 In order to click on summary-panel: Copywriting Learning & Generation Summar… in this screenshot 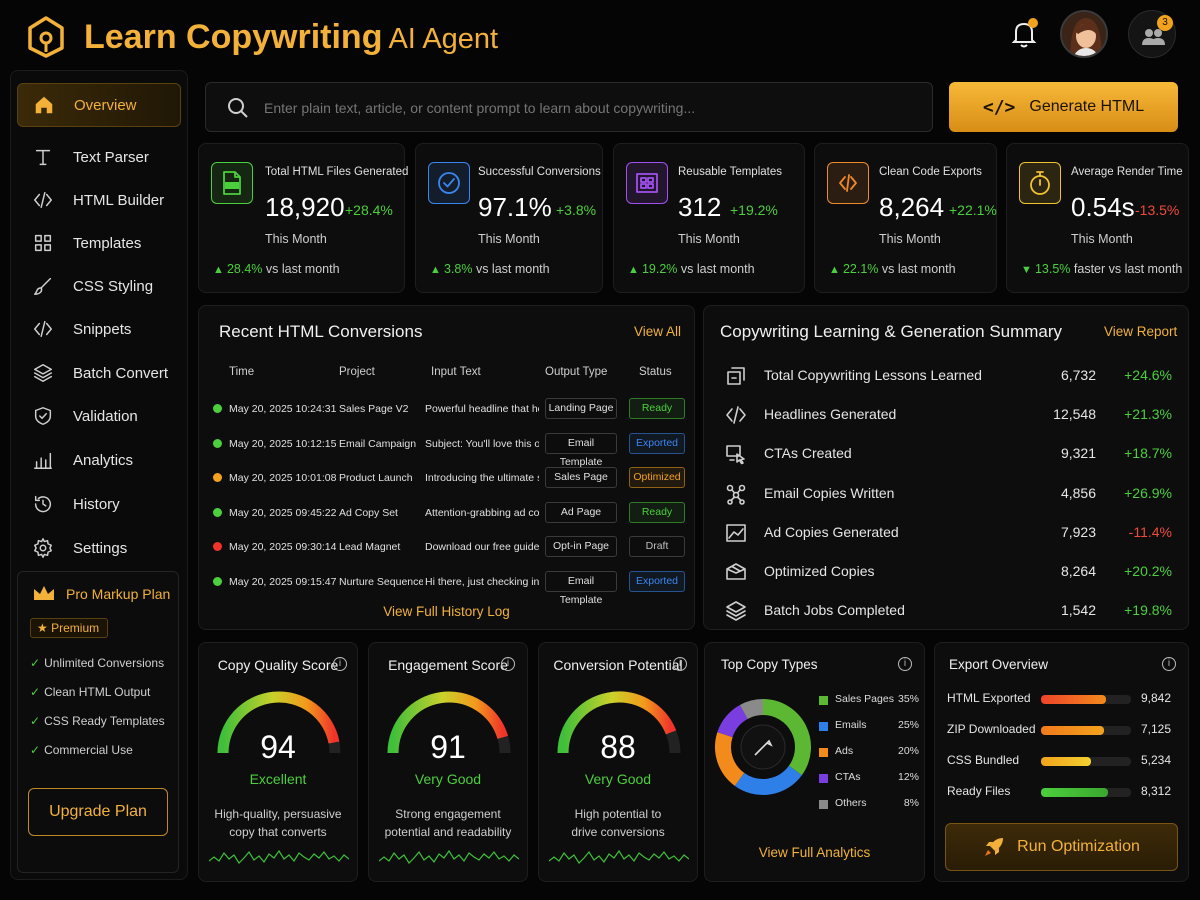, I will do `click(946, 467)`.